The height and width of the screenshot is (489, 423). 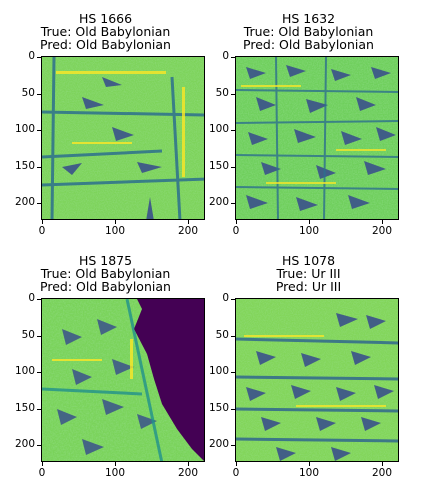 What do you see at coordinates (308, 18) in the screenshot?
I see `panel-title: HS 1632` at bounding box center [308, 18].